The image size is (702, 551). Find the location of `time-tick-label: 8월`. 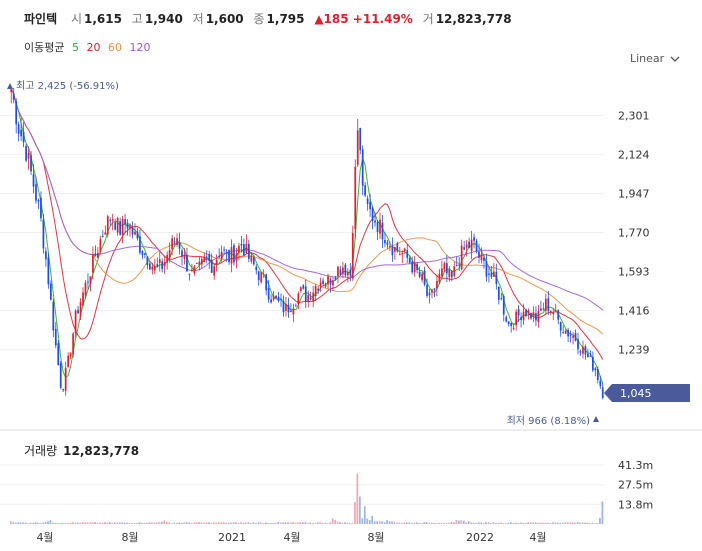

time-tick-label: 8월 is located at coordinates (375, 537).